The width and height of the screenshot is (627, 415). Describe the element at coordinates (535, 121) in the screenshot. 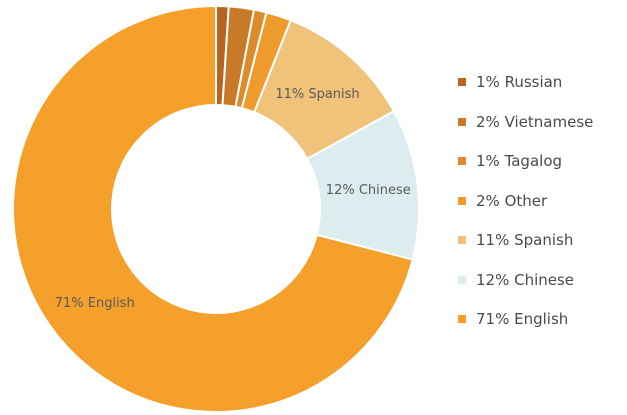

I see `legend-label-1: 2% Vietnamese` at that location.